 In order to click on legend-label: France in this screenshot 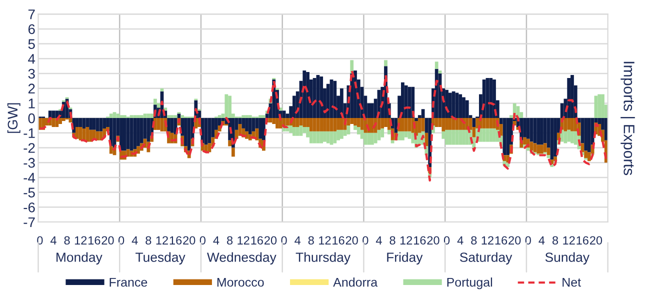, I will do `click(129, 282)`.